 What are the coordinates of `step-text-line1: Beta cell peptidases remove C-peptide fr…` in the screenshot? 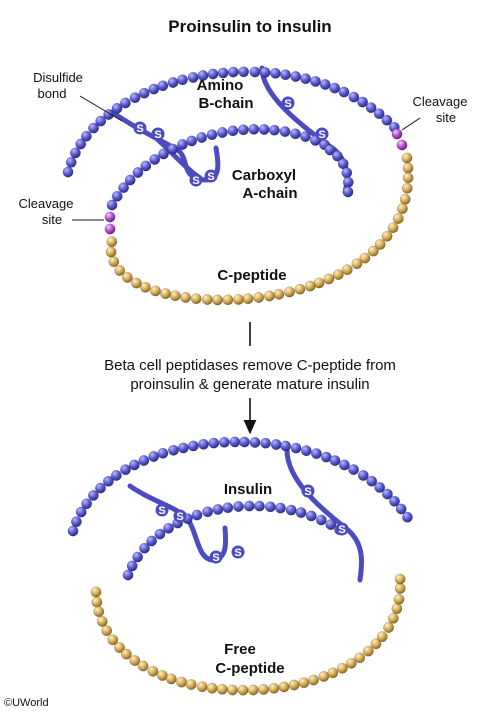 It's located at (250, 365).